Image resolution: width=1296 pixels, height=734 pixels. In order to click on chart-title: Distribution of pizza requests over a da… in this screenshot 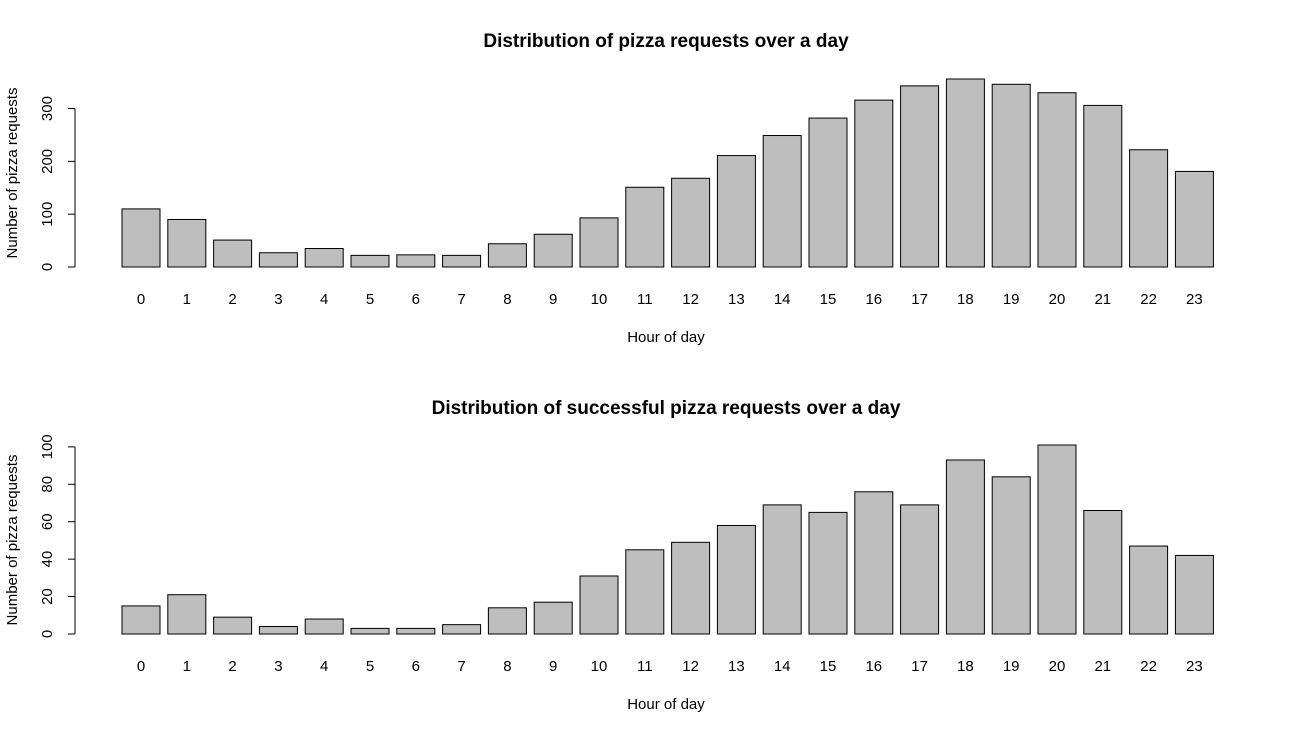, I will do `click(666, 41)`.